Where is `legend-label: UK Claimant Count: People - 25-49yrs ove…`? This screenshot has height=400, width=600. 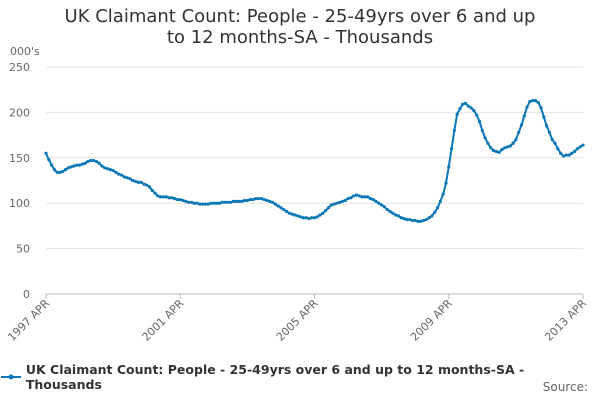 legend-label: UK Claimant Count: People - 25-49yrs ove… is located at coordinates (275, 377).